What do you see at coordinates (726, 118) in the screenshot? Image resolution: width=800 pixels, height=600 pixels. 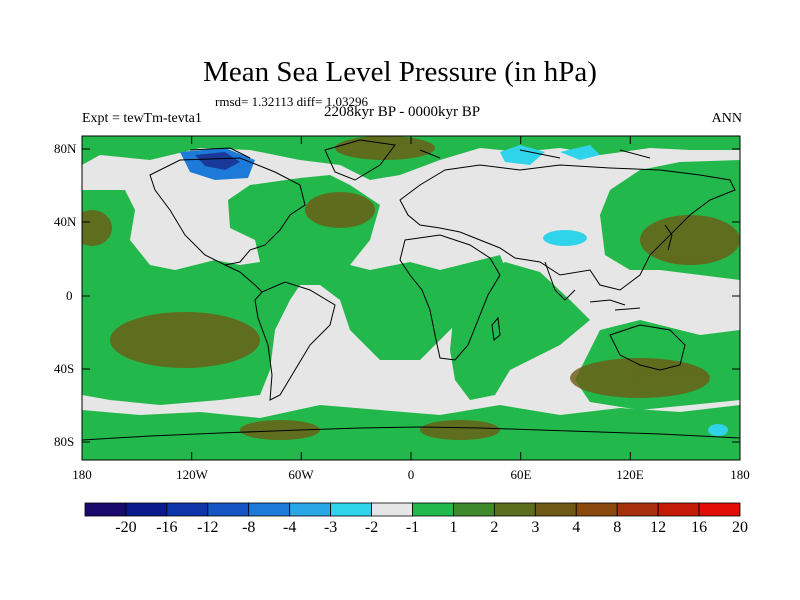 I see `season-label: ANN` at bounding box center [726, 118].